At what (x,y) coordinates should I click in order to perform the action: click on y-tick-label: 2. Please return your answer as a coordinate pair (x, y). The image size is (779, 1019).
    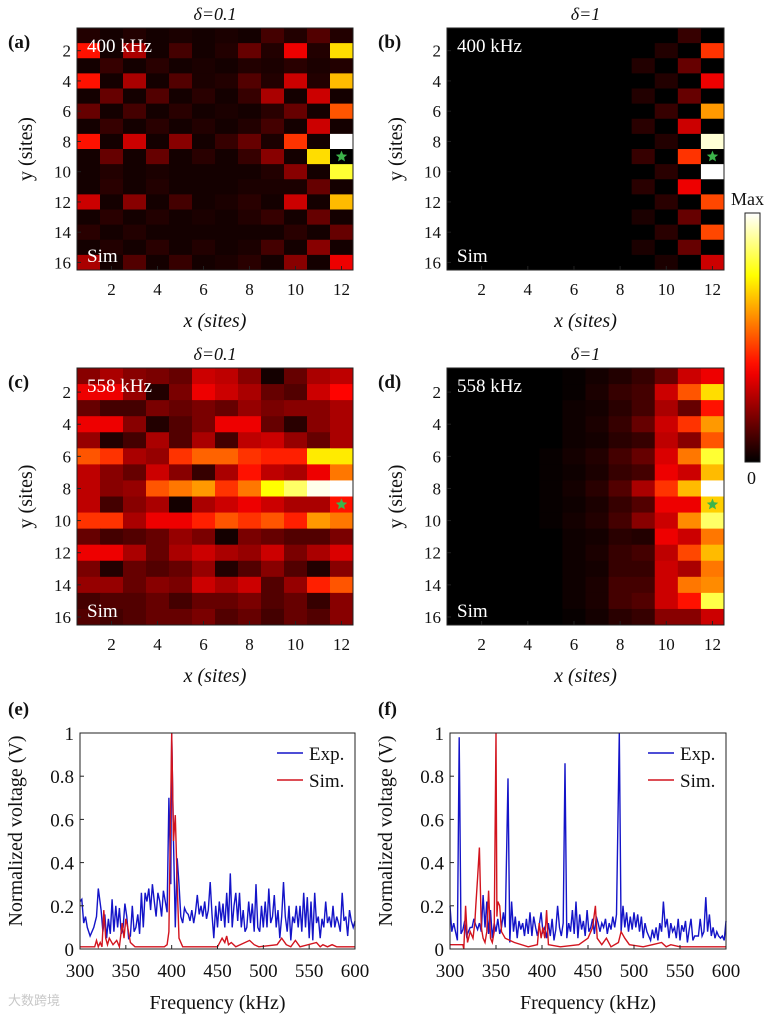
    Looking at the image, I should click on (437, 392).